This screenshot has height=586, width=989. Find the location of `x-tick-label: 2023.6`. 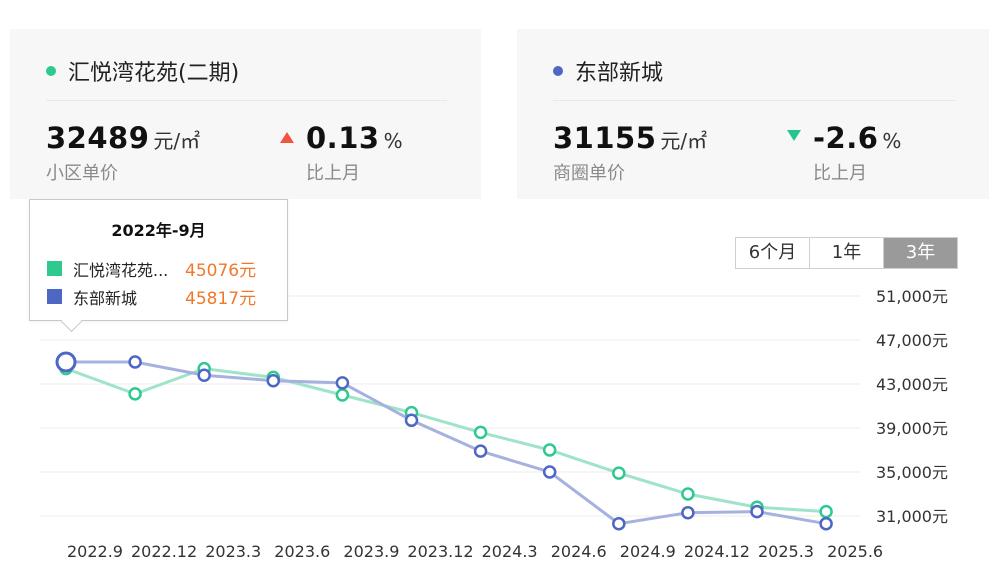

x-tick-label: 2023.6 is located at coordinates (302, 551).